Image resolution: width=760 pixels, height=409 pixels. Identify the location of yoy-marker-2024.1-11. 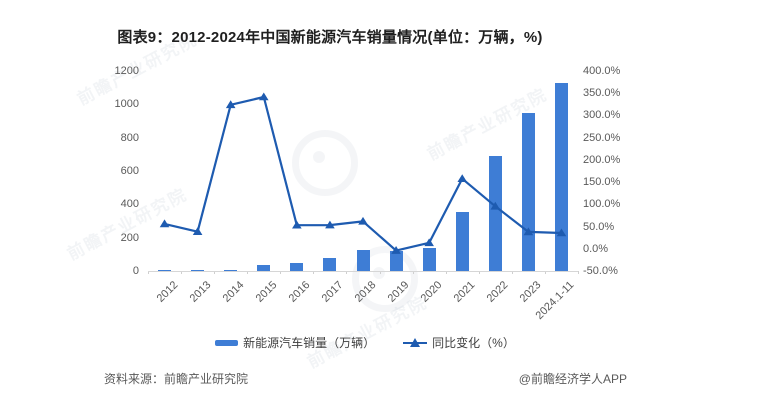
(561, 232).